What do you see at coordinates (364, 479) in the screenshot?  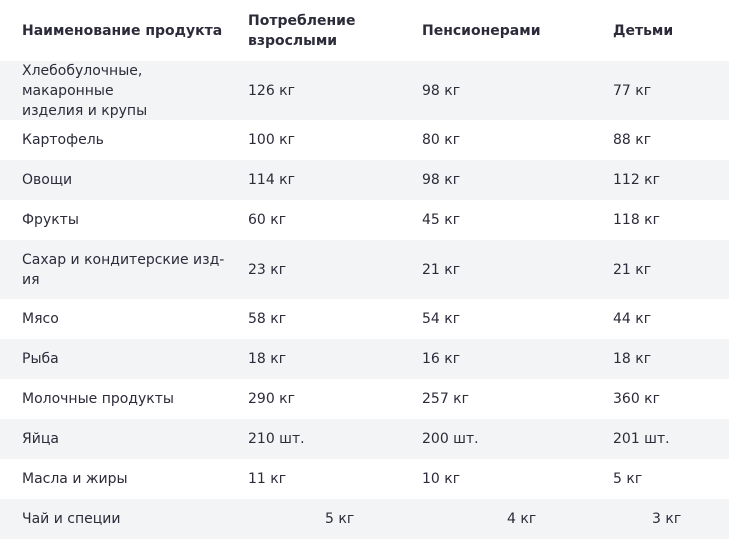 I see `table-row: Масла и жиры 11 кг 10 кг 5 кг` at bounding box center [364, 479].